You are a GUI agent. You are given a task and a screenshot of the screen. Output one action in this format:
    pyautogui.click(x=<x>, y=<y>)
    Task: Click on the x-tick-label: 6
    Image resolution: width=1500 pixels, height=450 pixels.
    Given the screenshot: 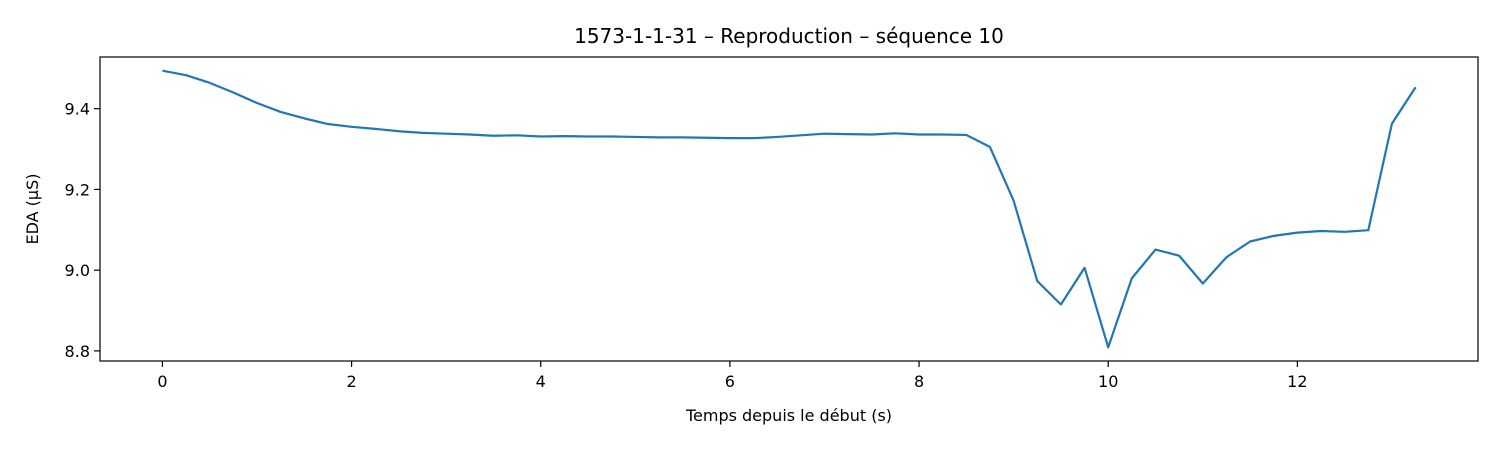 What is the action you would take?
    pyautogui.click(x=730, y=381)
    